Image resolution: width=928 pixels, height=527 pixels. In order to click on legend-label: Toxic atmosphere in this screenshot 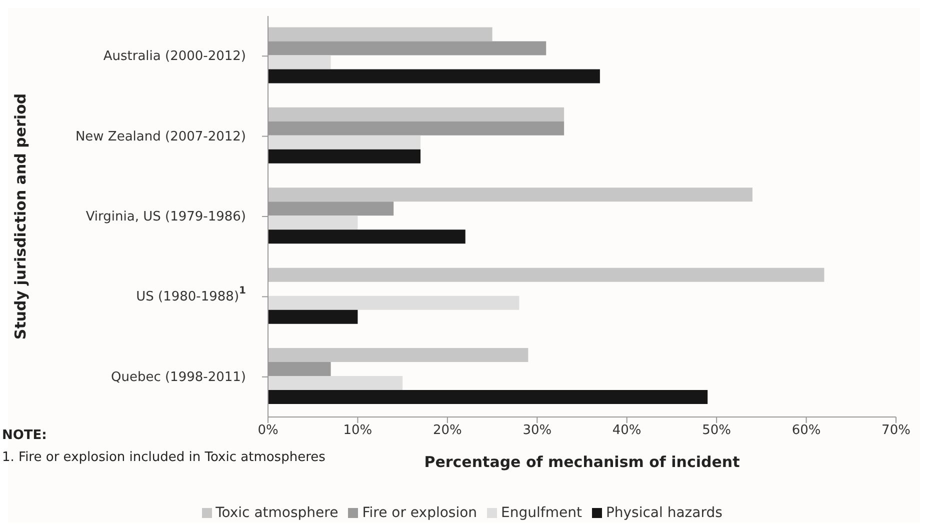, I will do `click(277, 513)`.